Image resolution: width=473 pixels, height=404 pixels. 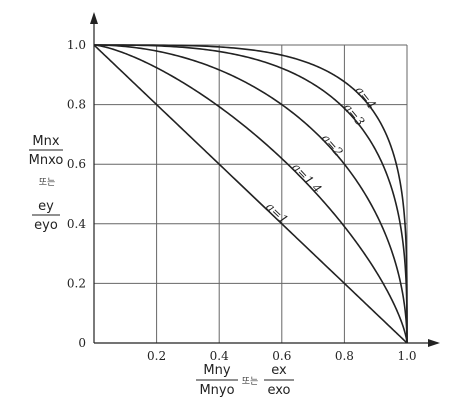 I want to click on y-label-num1: Mnx, so click(x=45, y=141).